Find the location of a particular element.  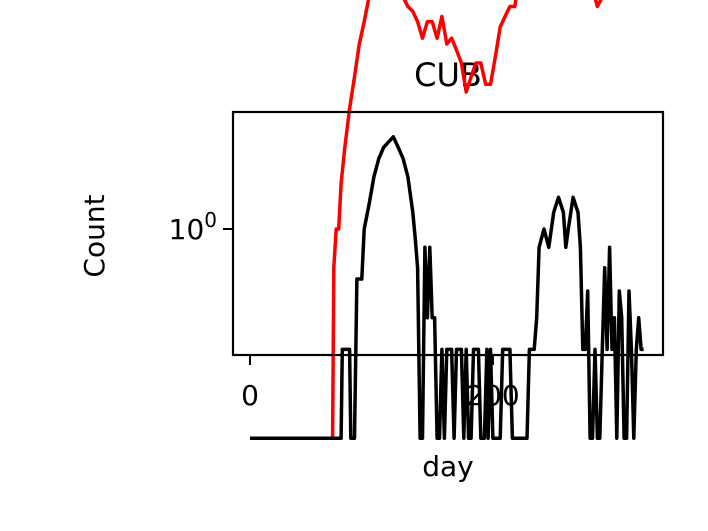

y-axis: 100 is located at coordinates (201, 227).